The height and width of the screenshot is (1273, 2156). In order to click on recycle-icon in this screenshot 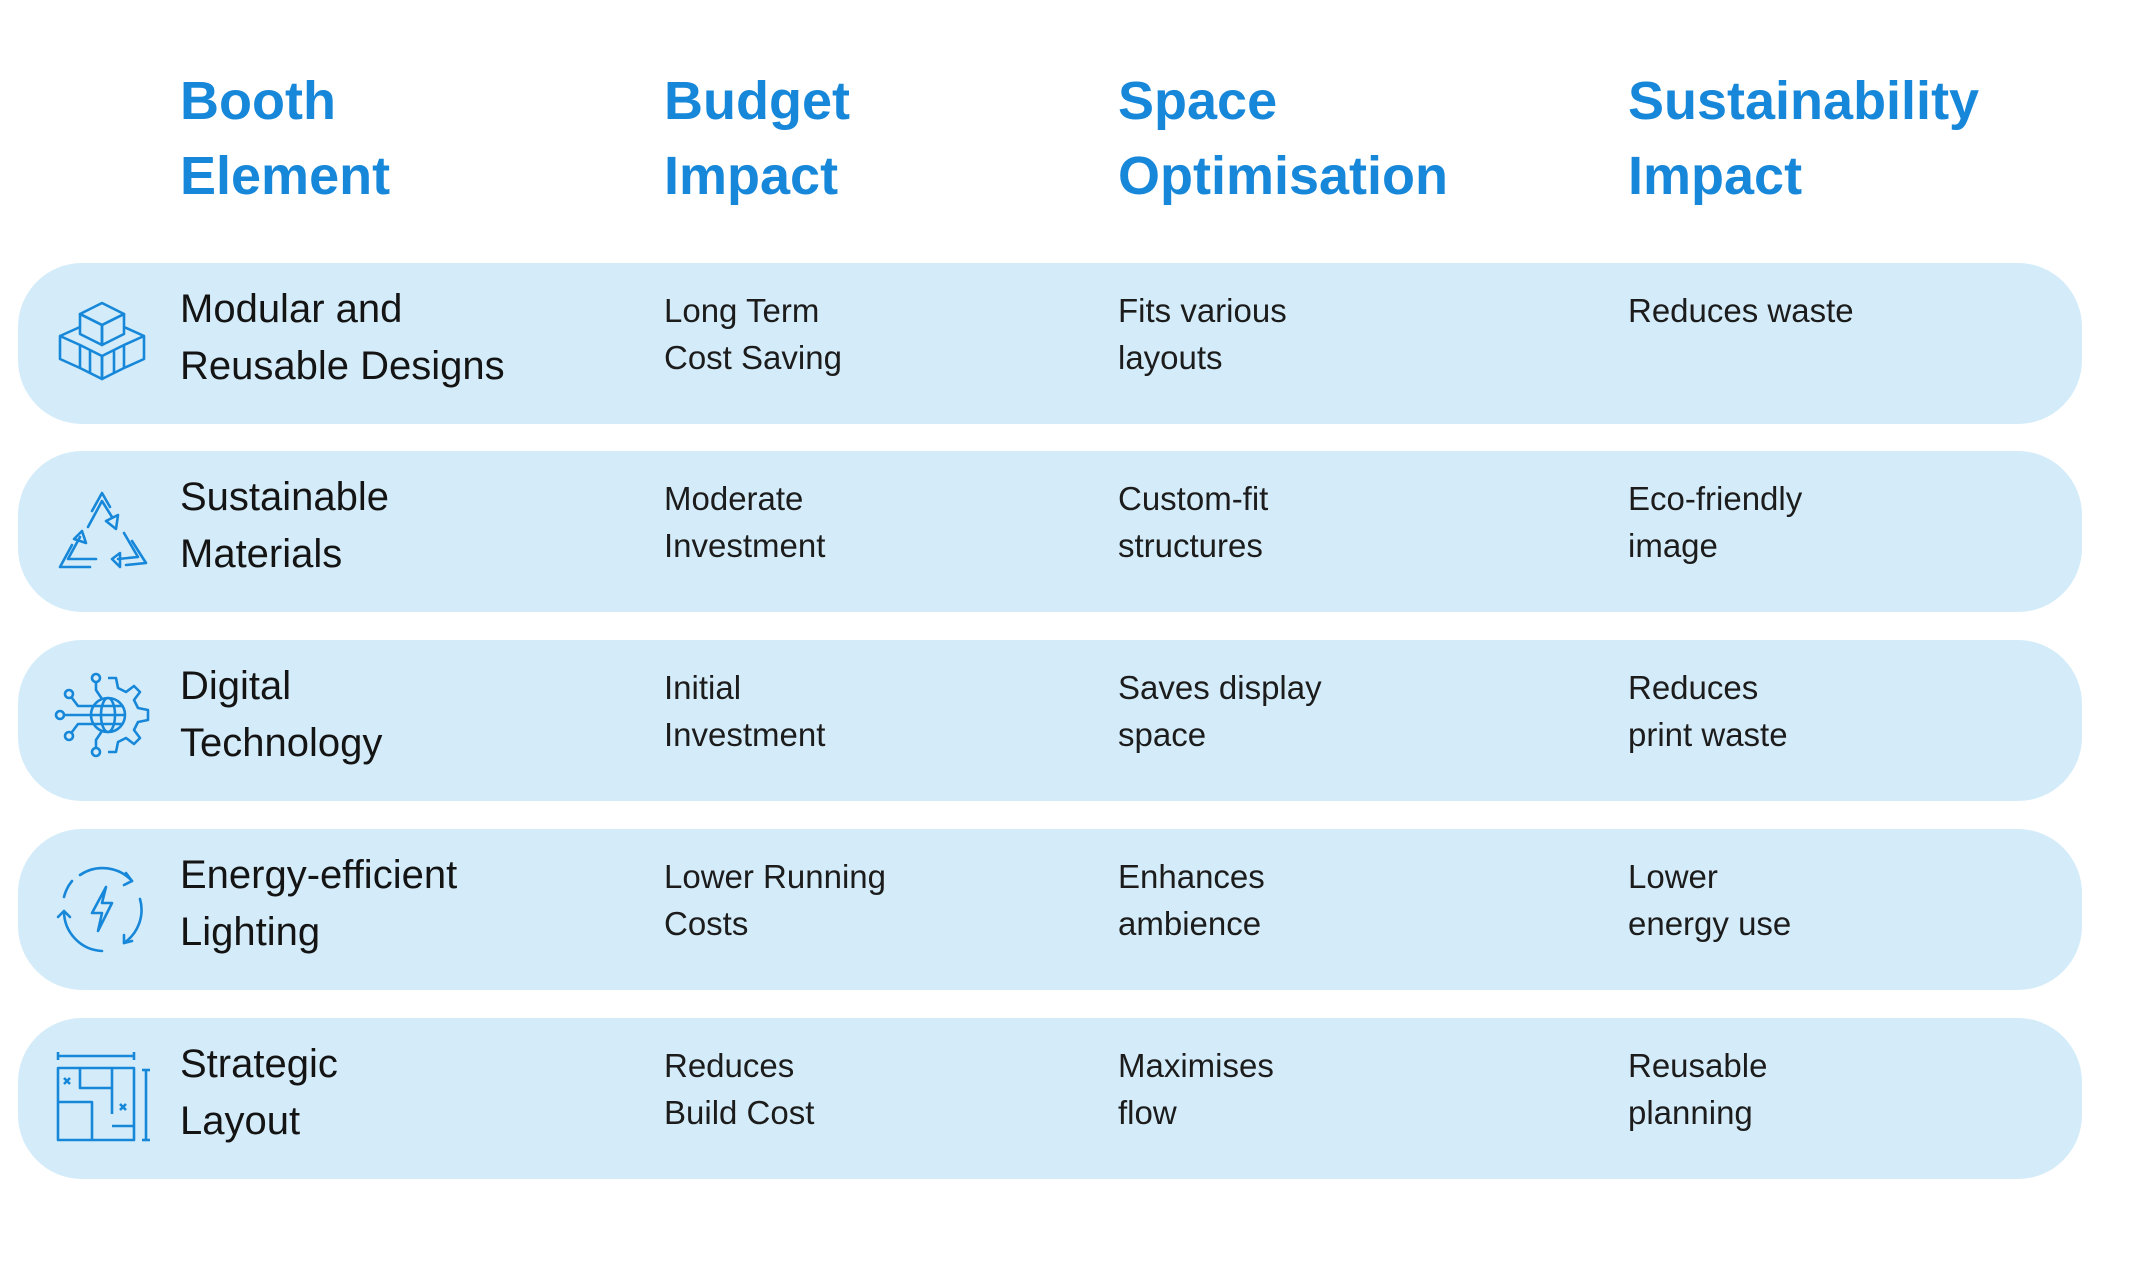, I will do `click(102, 531)`.